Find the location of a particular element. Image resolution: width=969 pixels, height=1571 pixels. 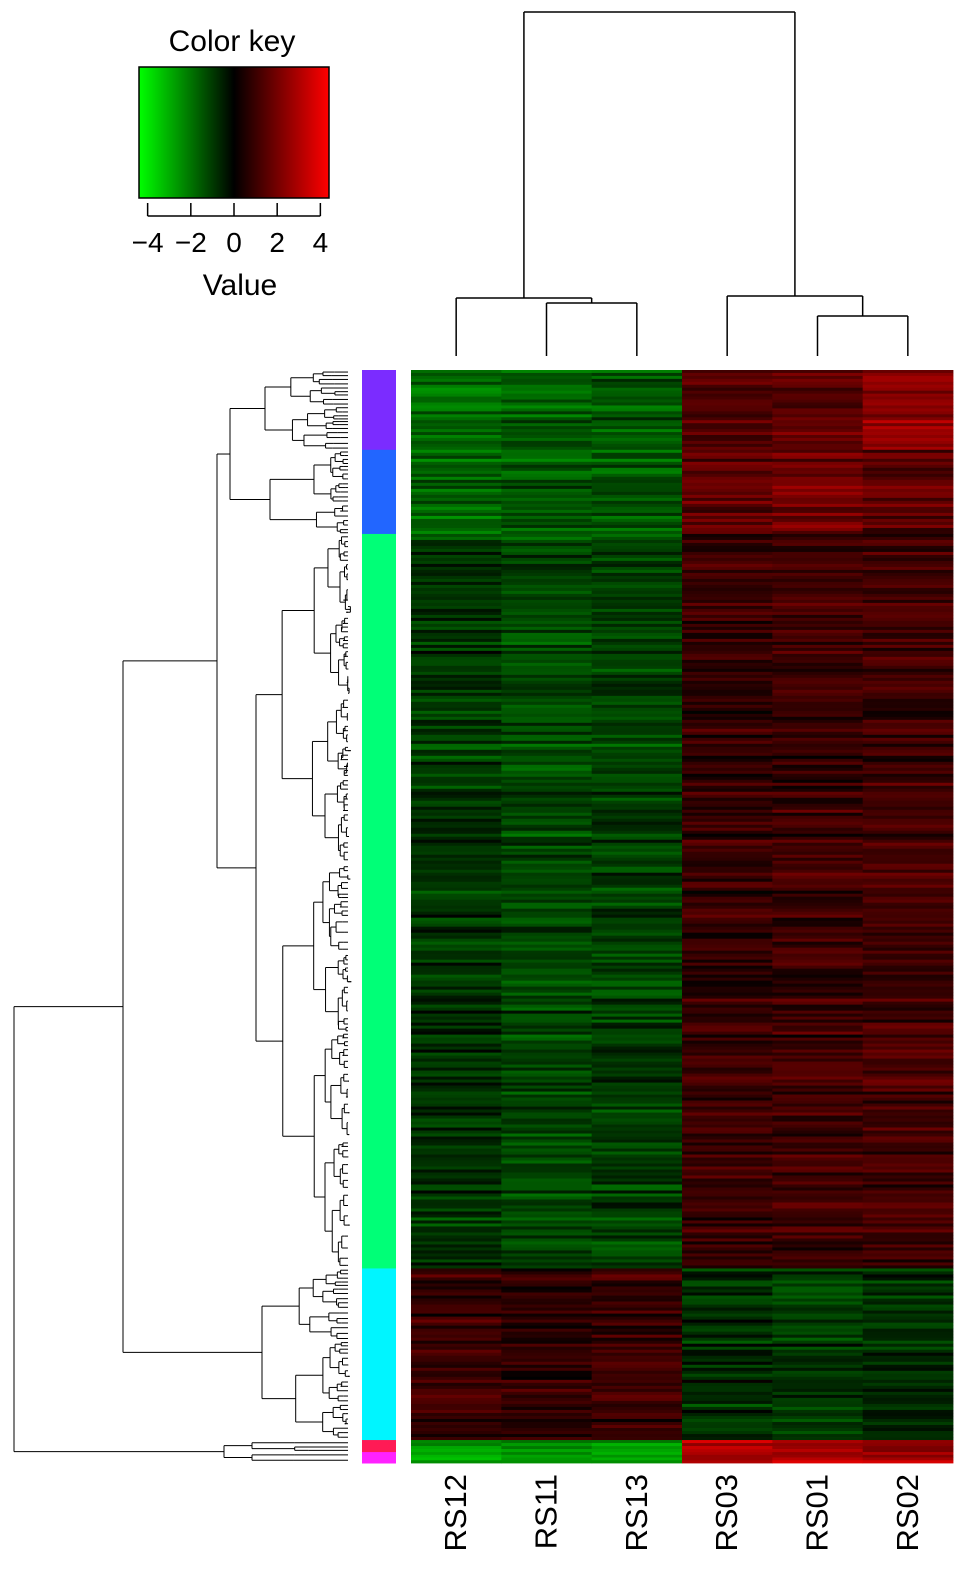

color-key-tick-label: 0 is located at coordinates (234, 242).